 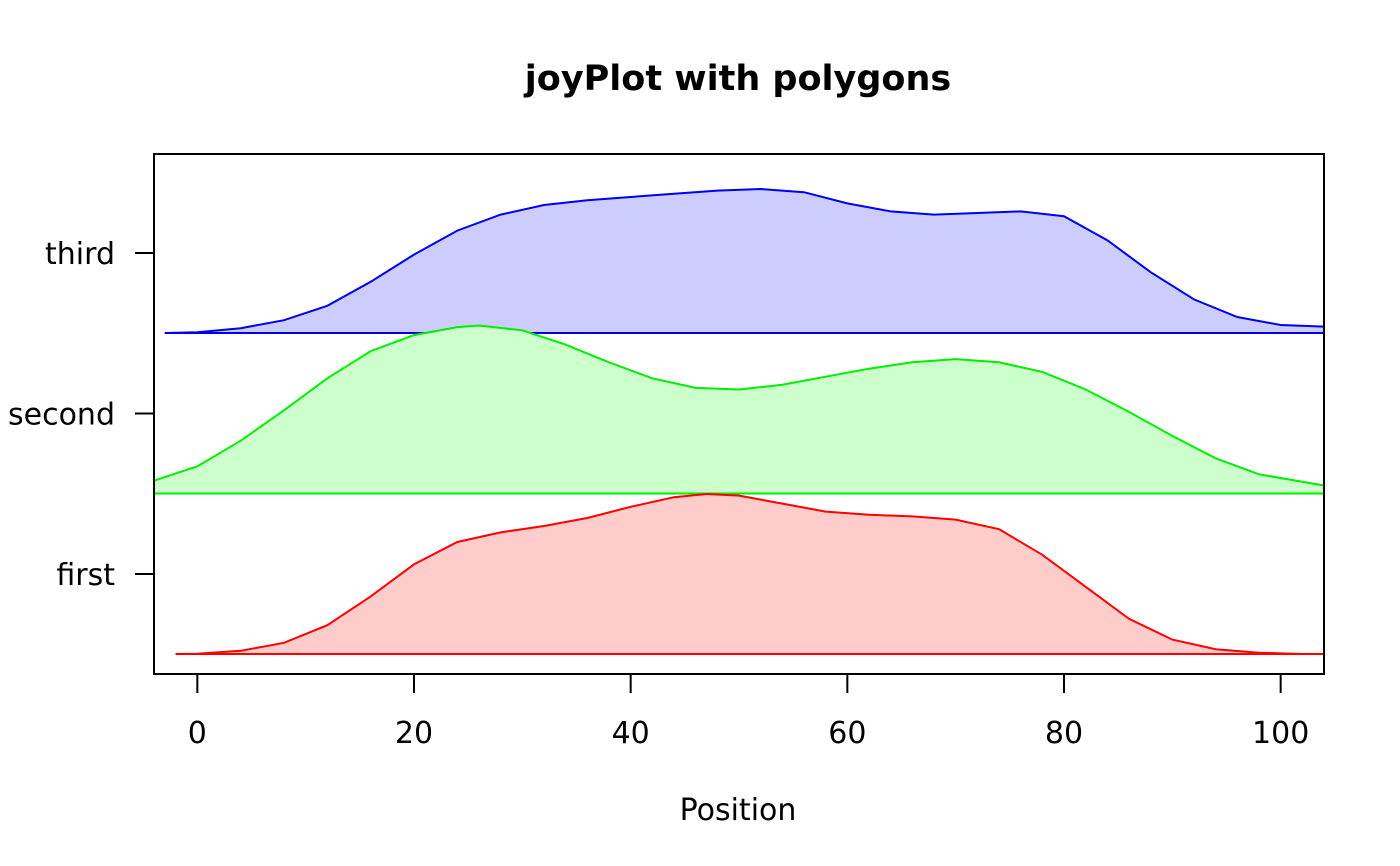 I want to click on y-tick-label-third: third, so click(x=80, y=254).